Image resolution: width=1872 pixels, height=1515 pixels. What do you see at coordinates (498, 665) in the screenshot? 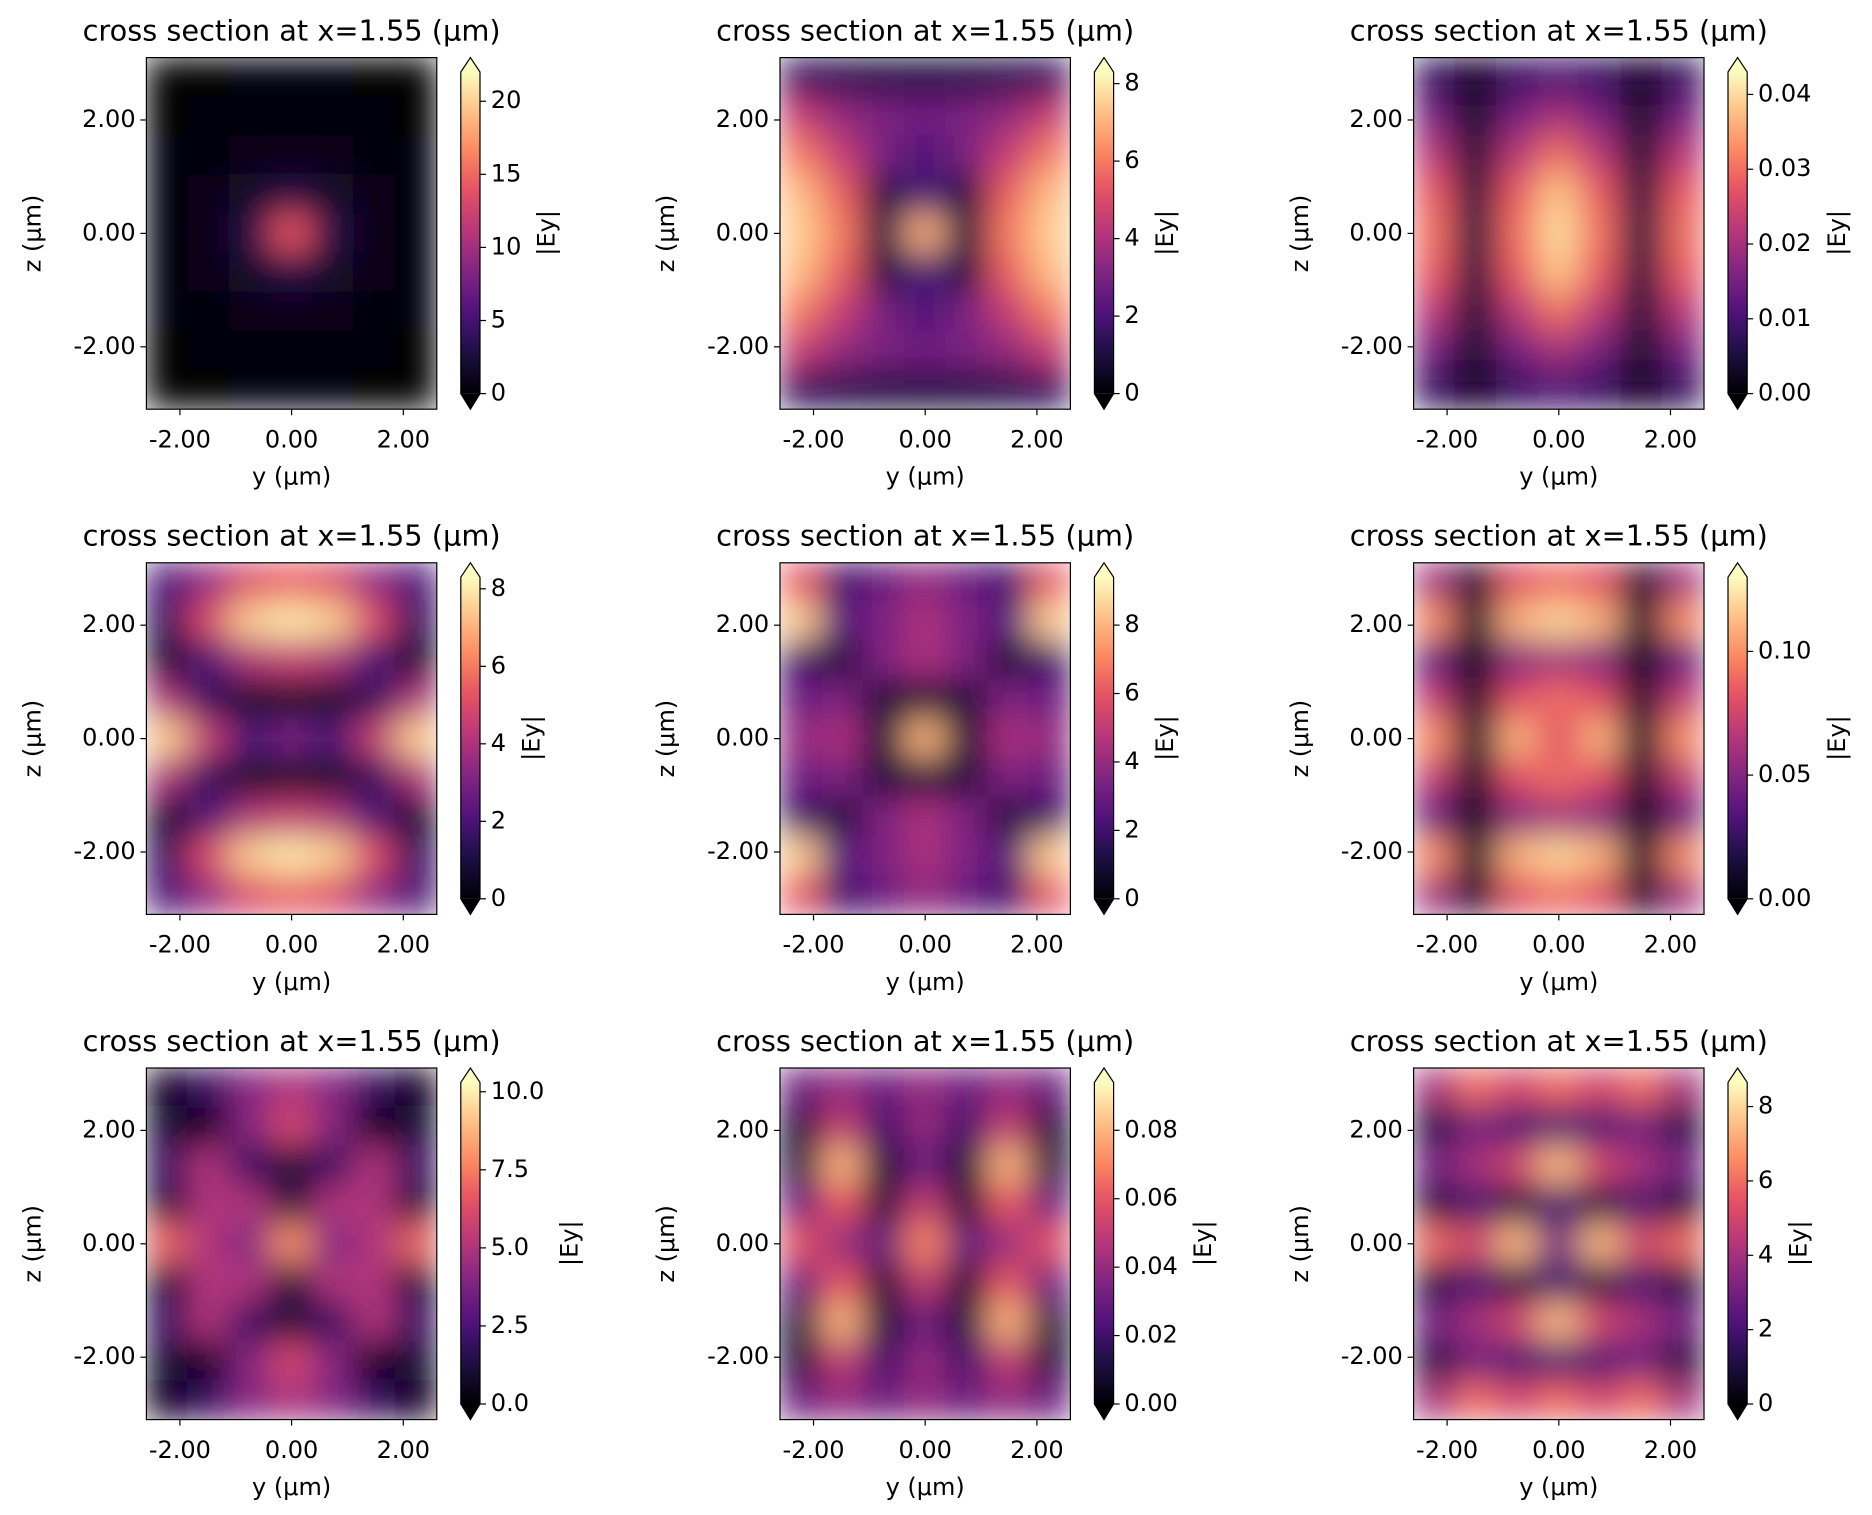
I see `colorbar-tick-label: 6` at bounding box center [498, 665].